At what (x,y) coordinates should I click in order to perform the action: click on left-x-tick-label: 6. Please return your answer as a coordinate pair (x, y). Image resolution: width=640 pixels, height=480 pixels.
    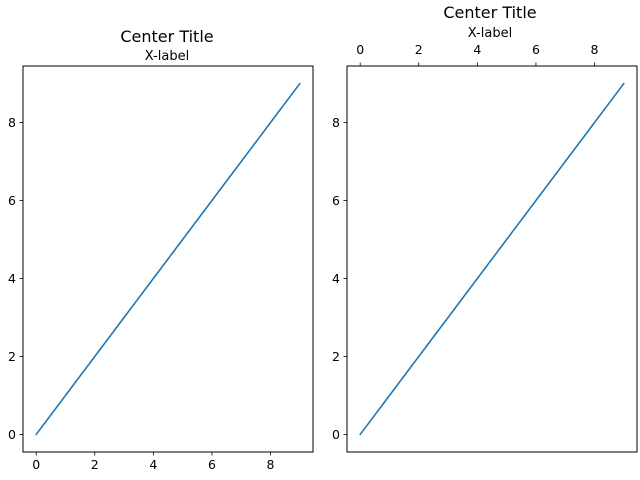
    Looking at the image, I should click on (212, 464).